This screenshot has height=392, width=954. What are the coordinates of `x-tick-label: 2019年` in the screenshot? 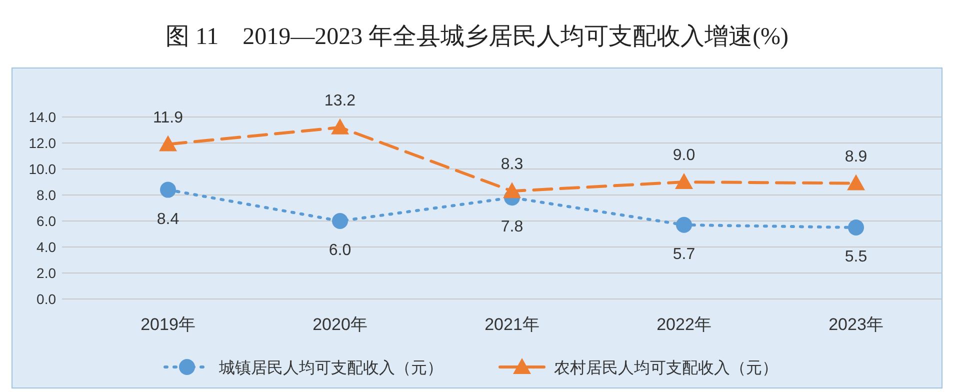 It's located at (168, 324).